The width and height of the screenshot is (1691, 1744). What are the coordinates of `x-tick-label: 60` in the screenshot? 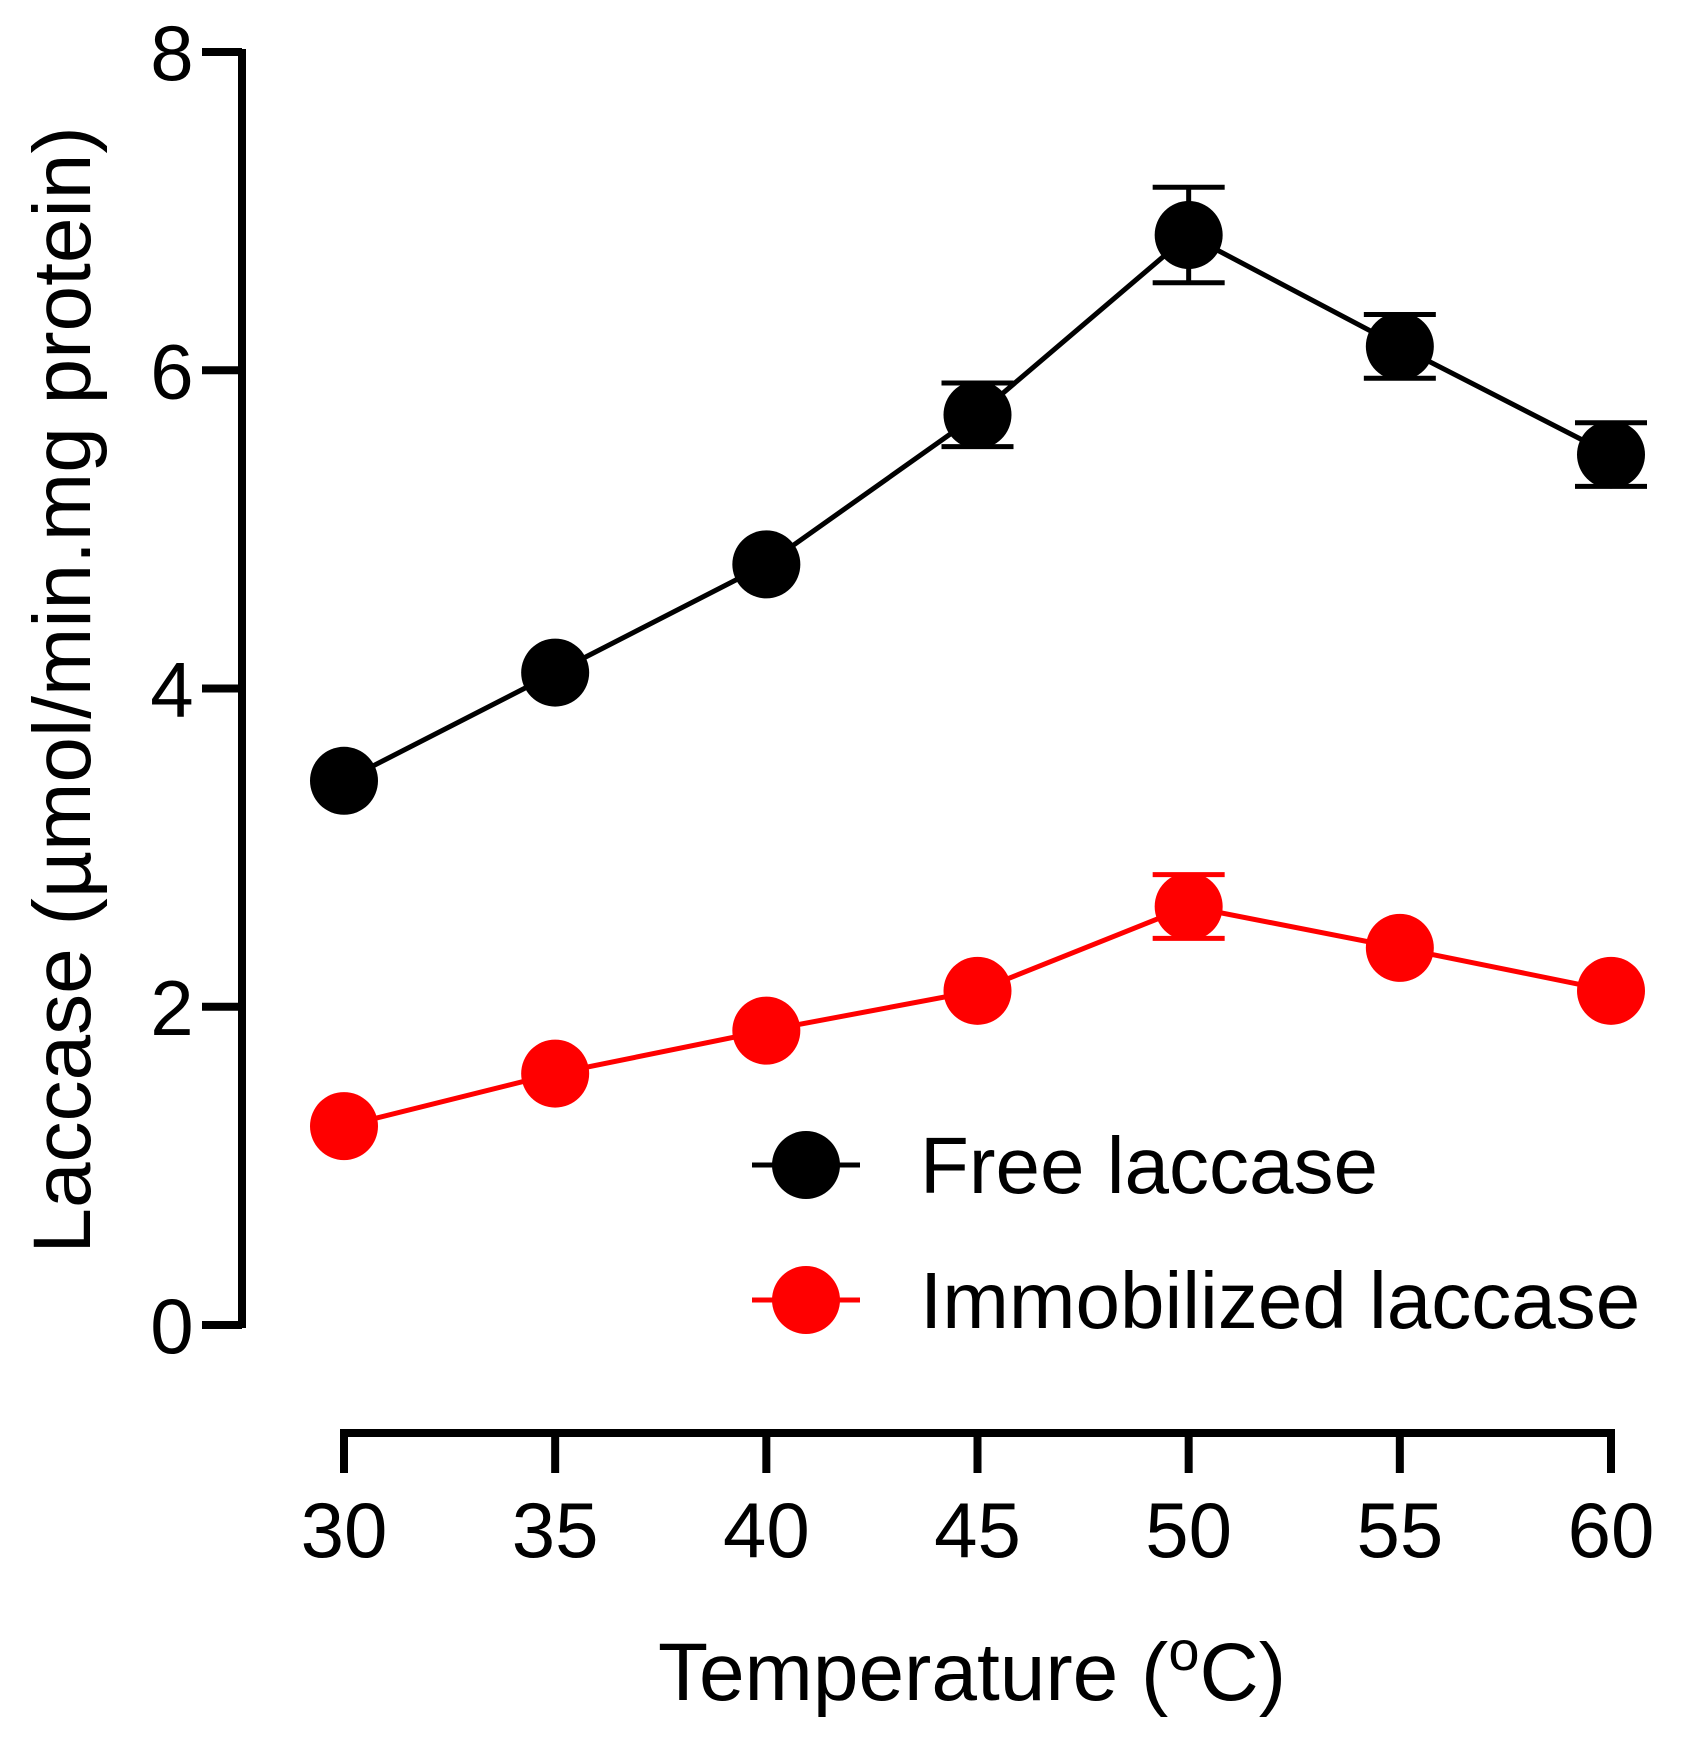 It's located at (1611, 1530).